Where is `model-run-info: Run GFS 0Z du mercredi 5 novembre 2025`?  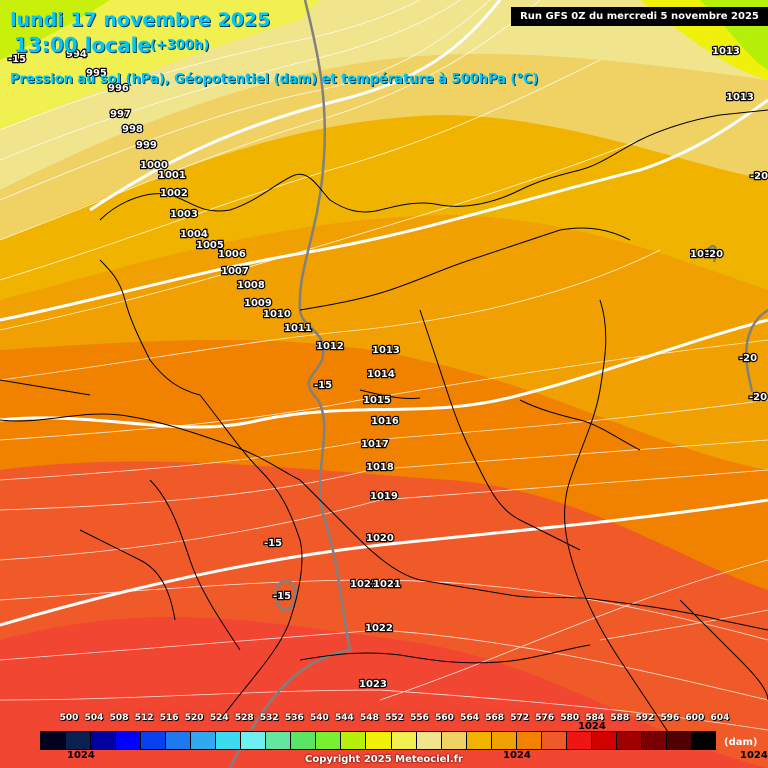 model-run-info: Run GFS 0Z du mercredi 5 novembre 2025 is located at coordinates (639, 16).